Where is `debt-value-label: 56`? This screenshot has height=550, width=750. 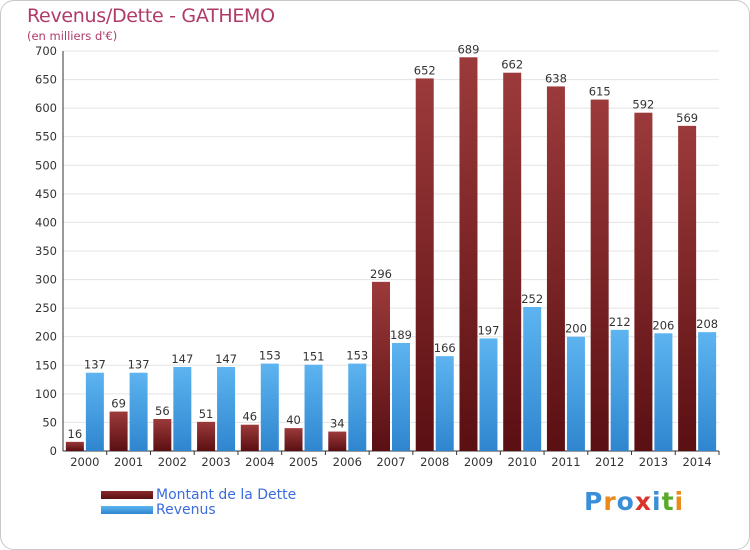
debt-value-label: 56 is located at coordinates (162, 411).